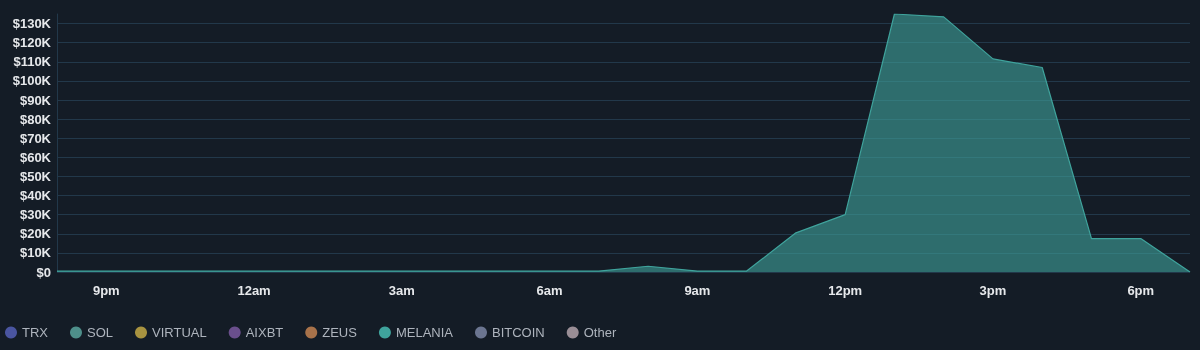 The image size is (1200, 350). I want to click on x-tick-label: 9am, so click(697, 290).